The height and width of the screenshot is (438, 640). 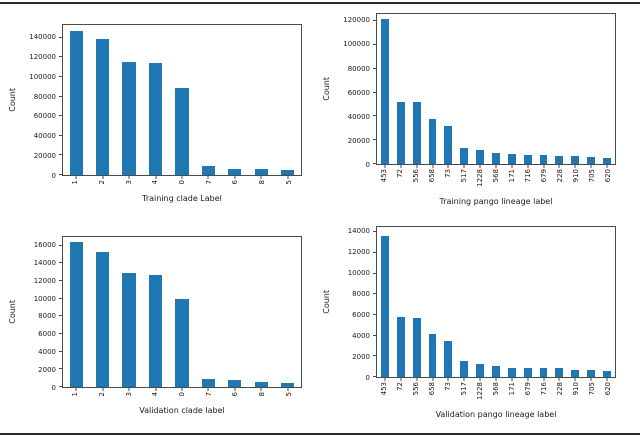 What do you see at coordinates (480, 391) in the screenshot?
I see `x-tick: 1228` at bounding box center [480, 391].